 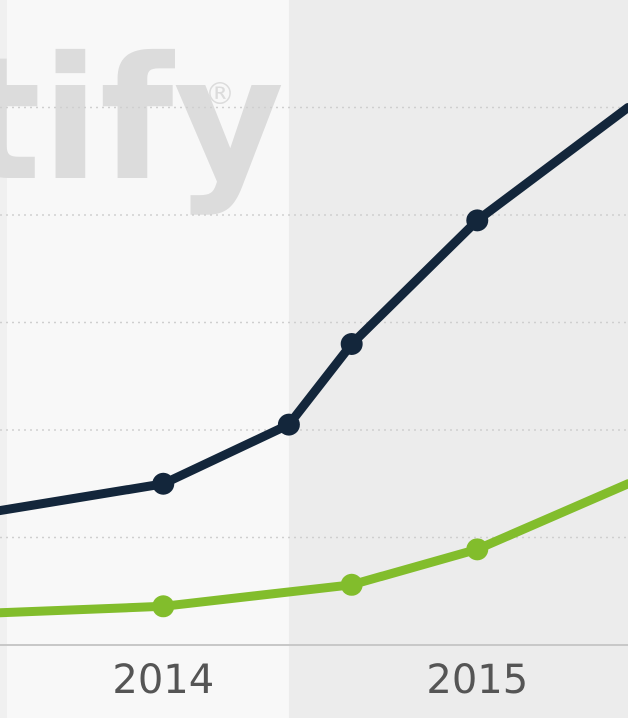 What do you see at coordinates (3, 359) in the screenshot?
I see `band-edge` at bounding box center [3, 359].